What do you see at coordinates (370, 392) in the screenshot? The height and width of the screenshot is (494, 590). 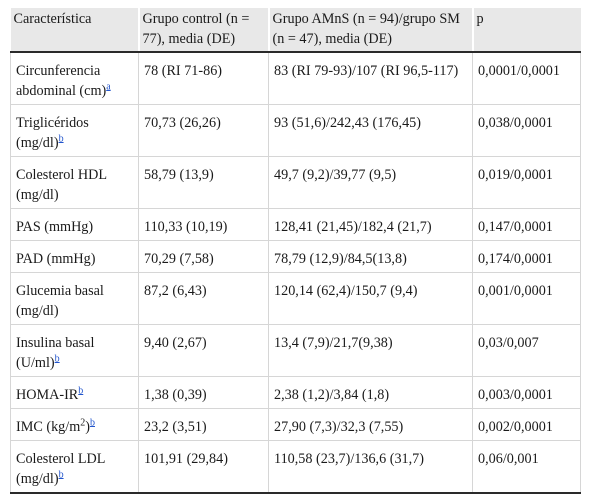 I see `amns-sm-groups-value: 2,38 (1,2)/3,84 (1,8)` at bounding box center [370, 392].